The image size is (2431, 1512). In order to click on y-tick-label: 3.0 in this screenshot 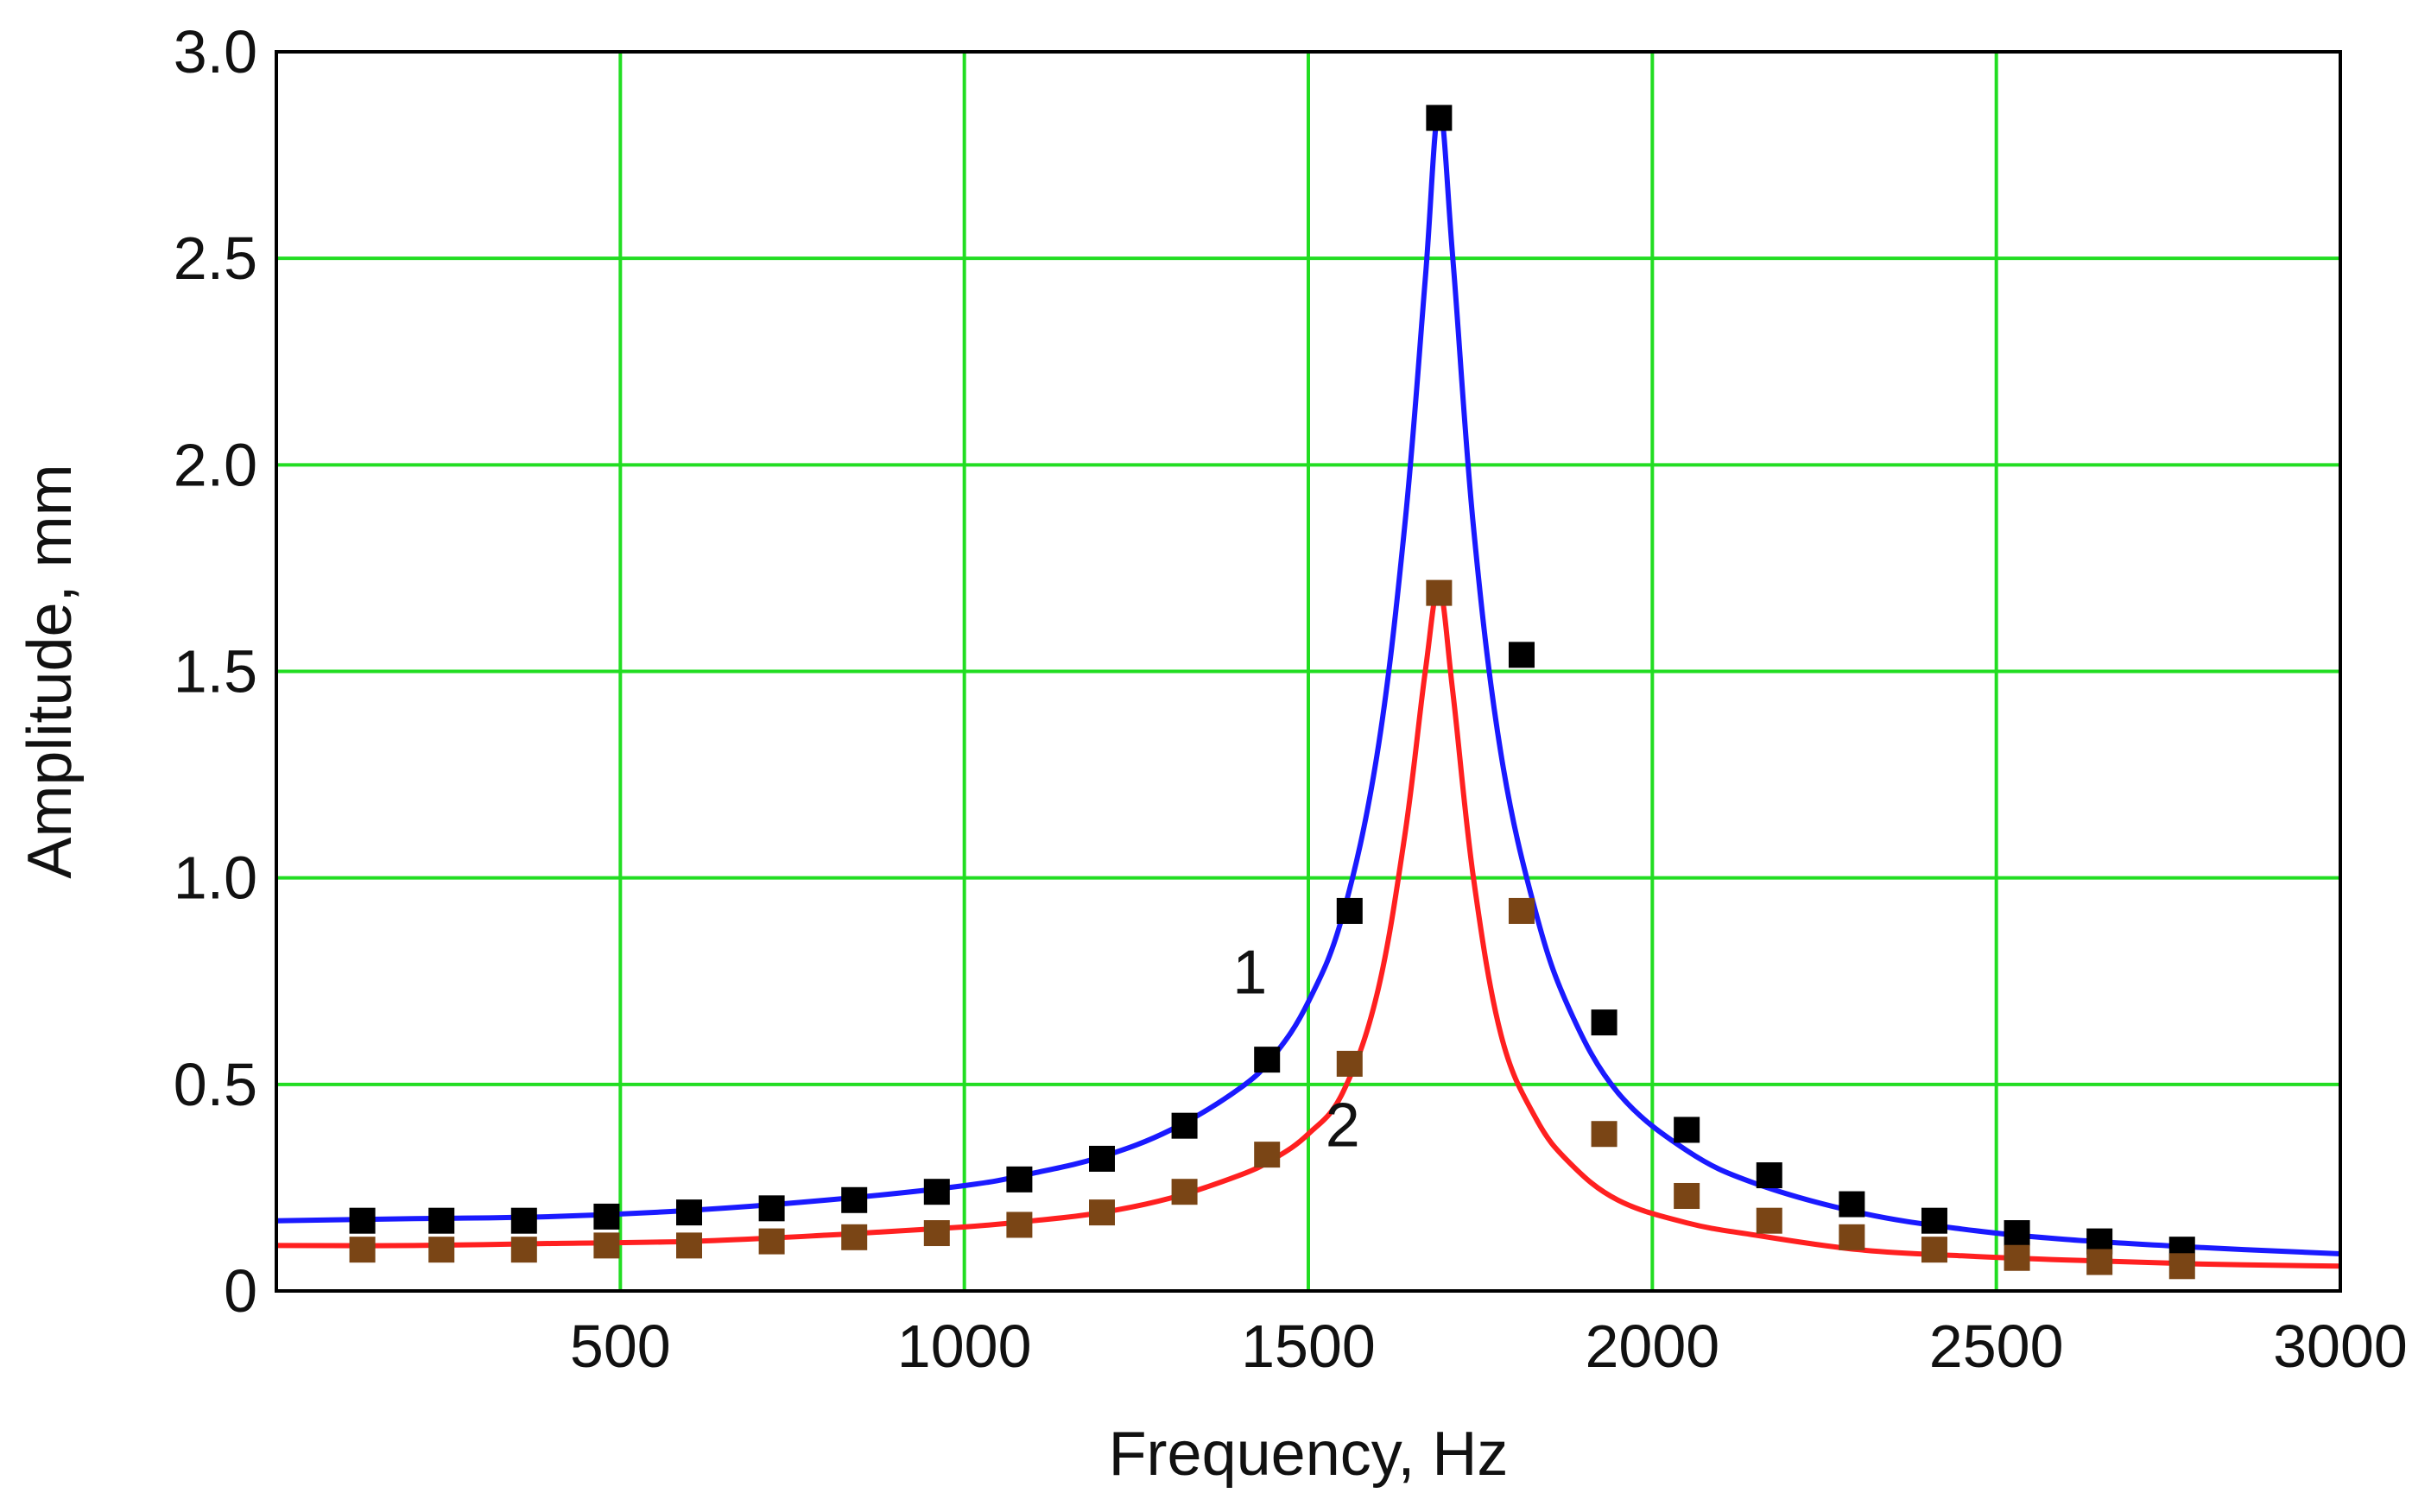, I will do `click(216, 51)`.